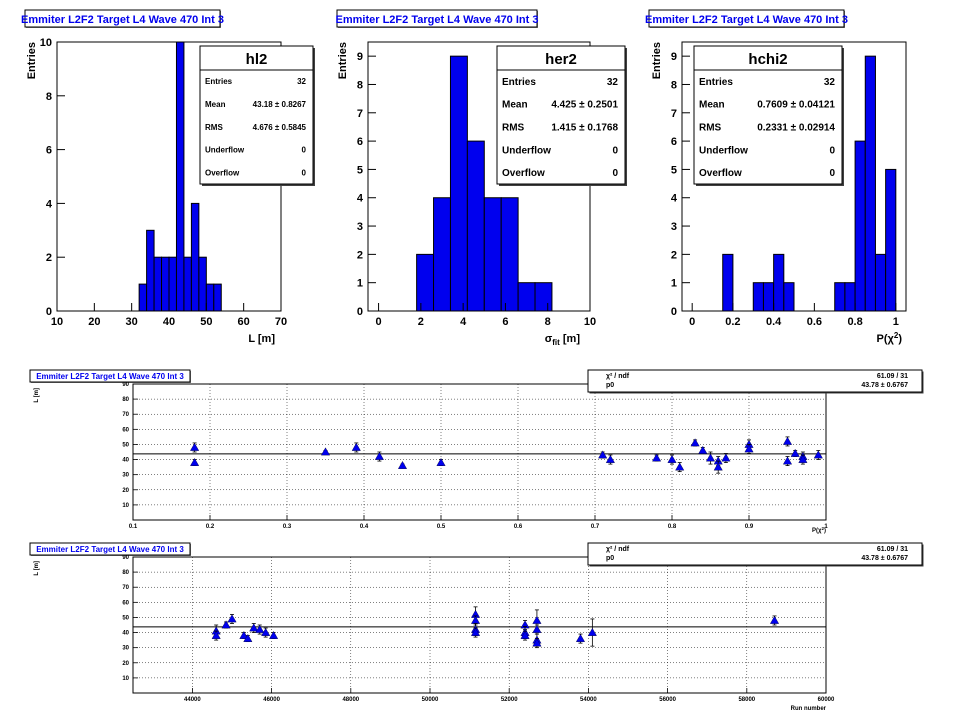  Describe the element at coordinates (206, 322) in the screenshot. I see `x-tick-label: 50` at that location.